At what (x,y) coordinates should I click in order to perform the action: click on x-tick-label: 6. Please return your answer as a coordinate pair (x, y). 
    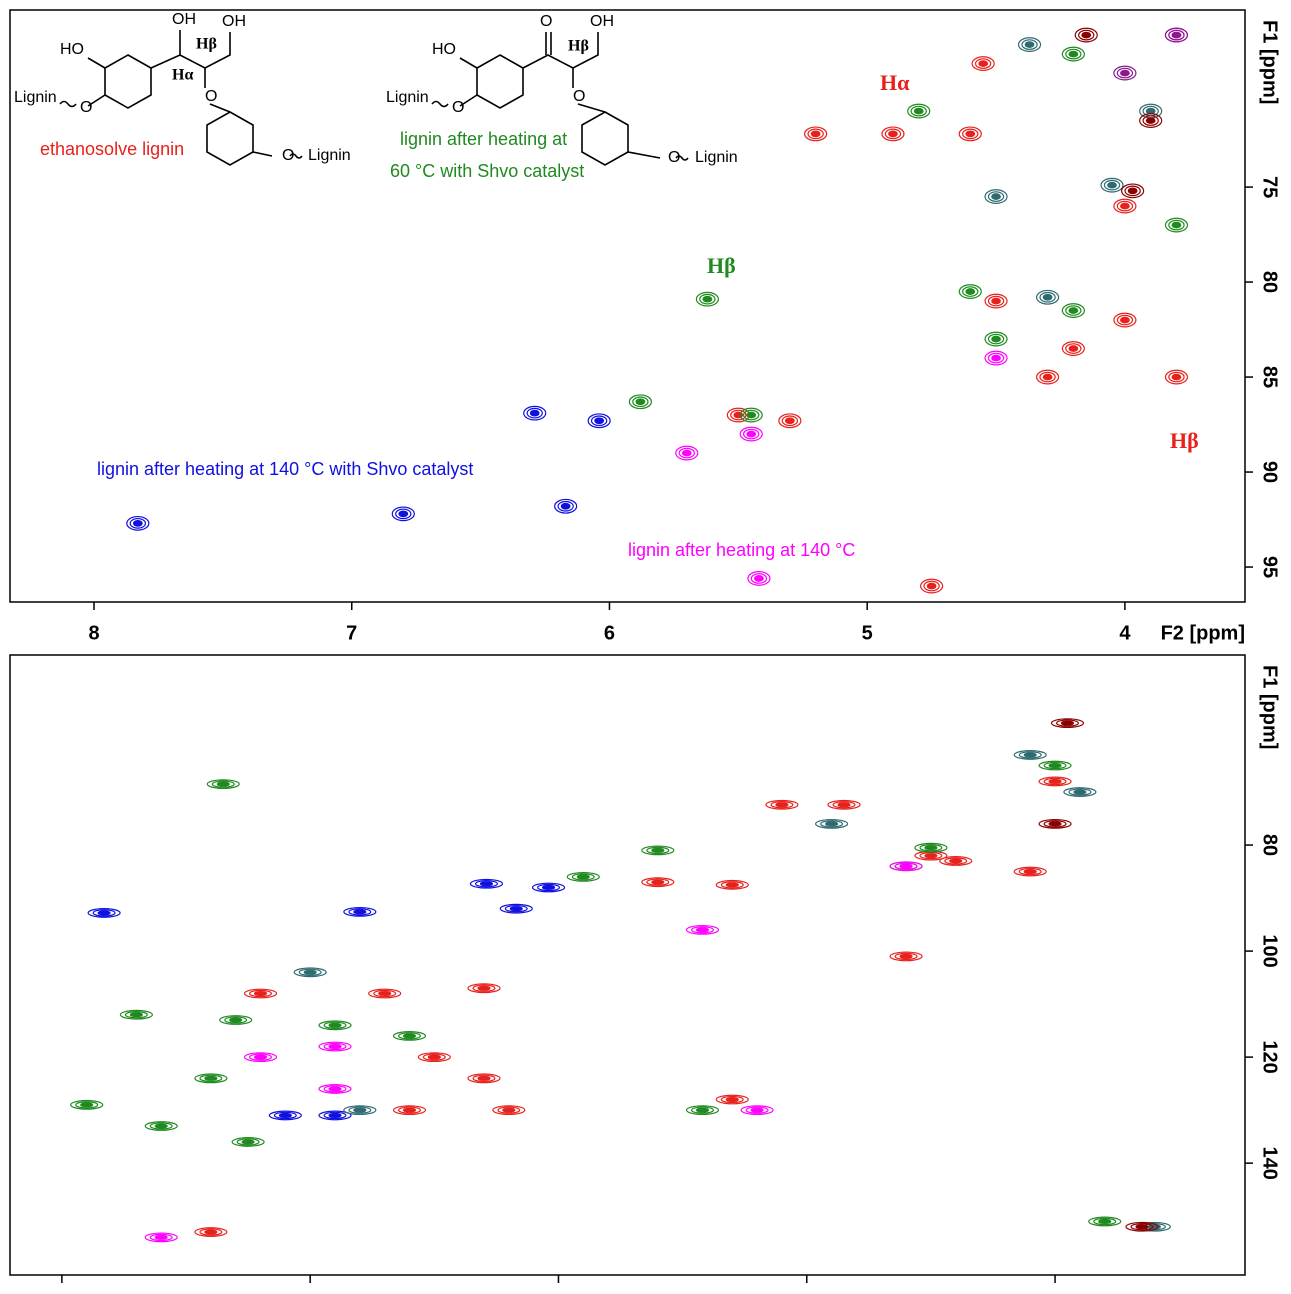
    Looking at the image, I should click on (609, 633).